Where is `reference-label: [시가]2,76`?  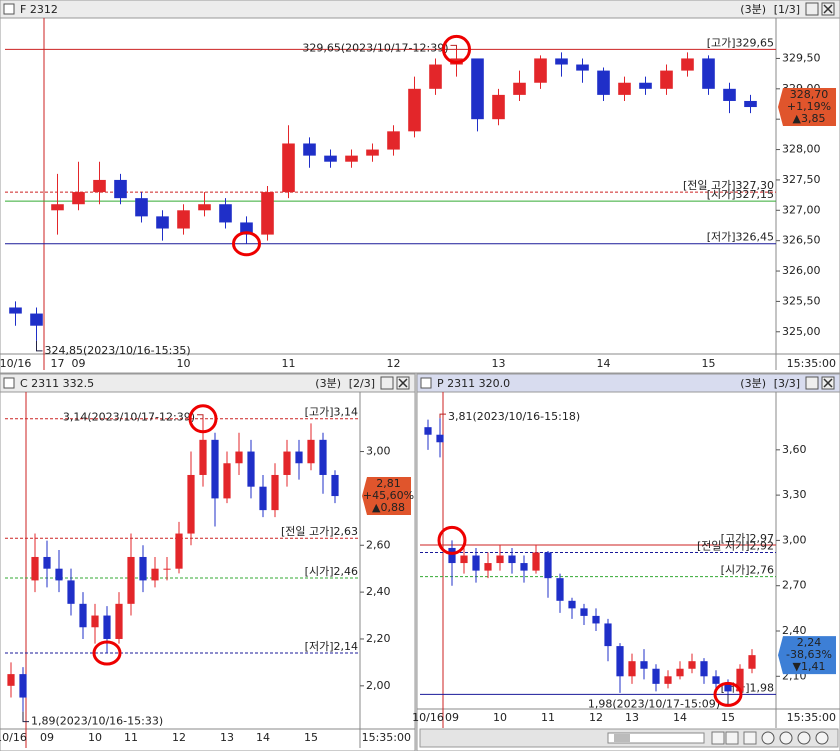
reference-label: [시가]2,76 is located at coordinates (747, 570).